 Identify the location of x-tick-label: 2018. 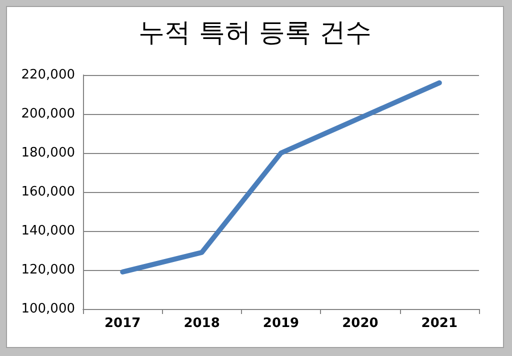
(202, 323).